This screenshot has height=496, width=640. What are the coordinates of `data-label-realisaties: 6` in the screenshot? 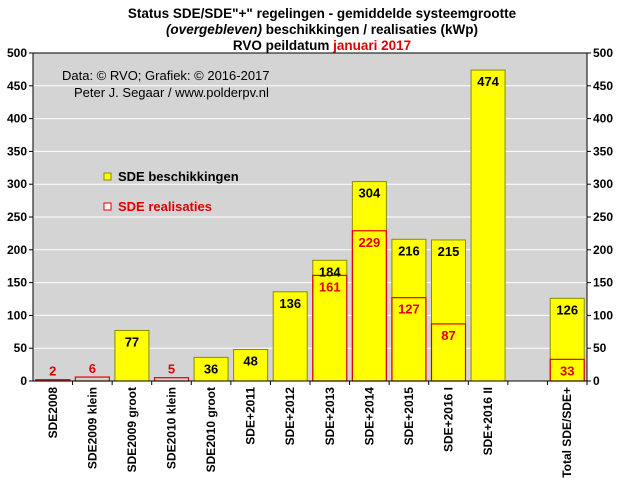 It's located at (92, 368).